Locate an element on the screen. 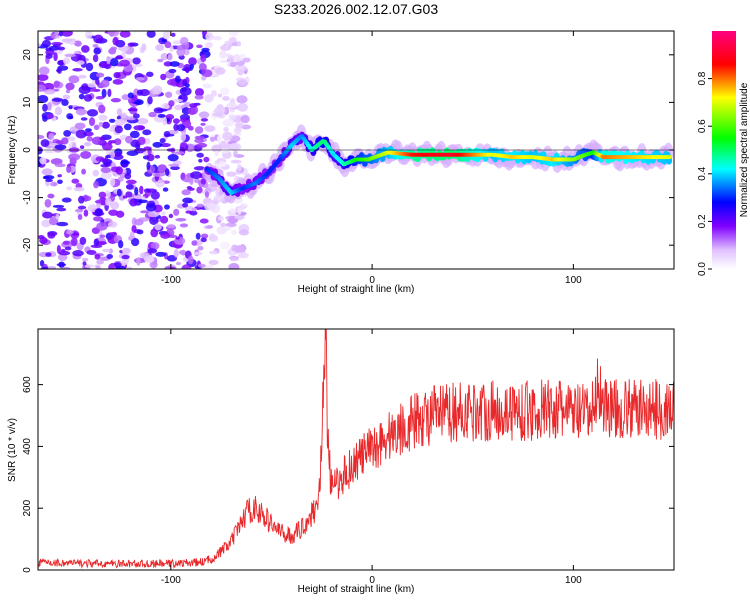 The width and height of the screenshot is (750, 600). x-tick-label: 0 is located at coordinates (372, 280).